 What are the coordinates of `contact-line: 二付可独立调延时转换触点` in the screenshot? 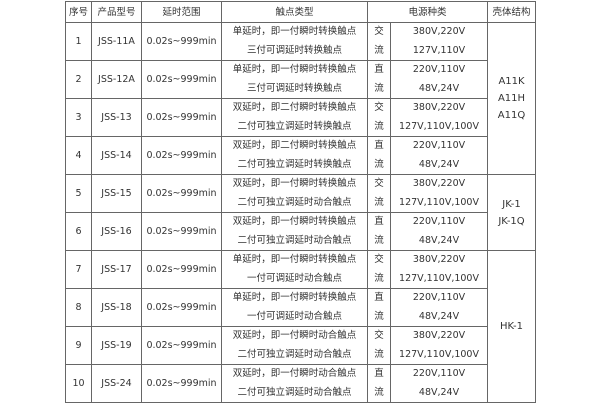 It's located at (294, 164).